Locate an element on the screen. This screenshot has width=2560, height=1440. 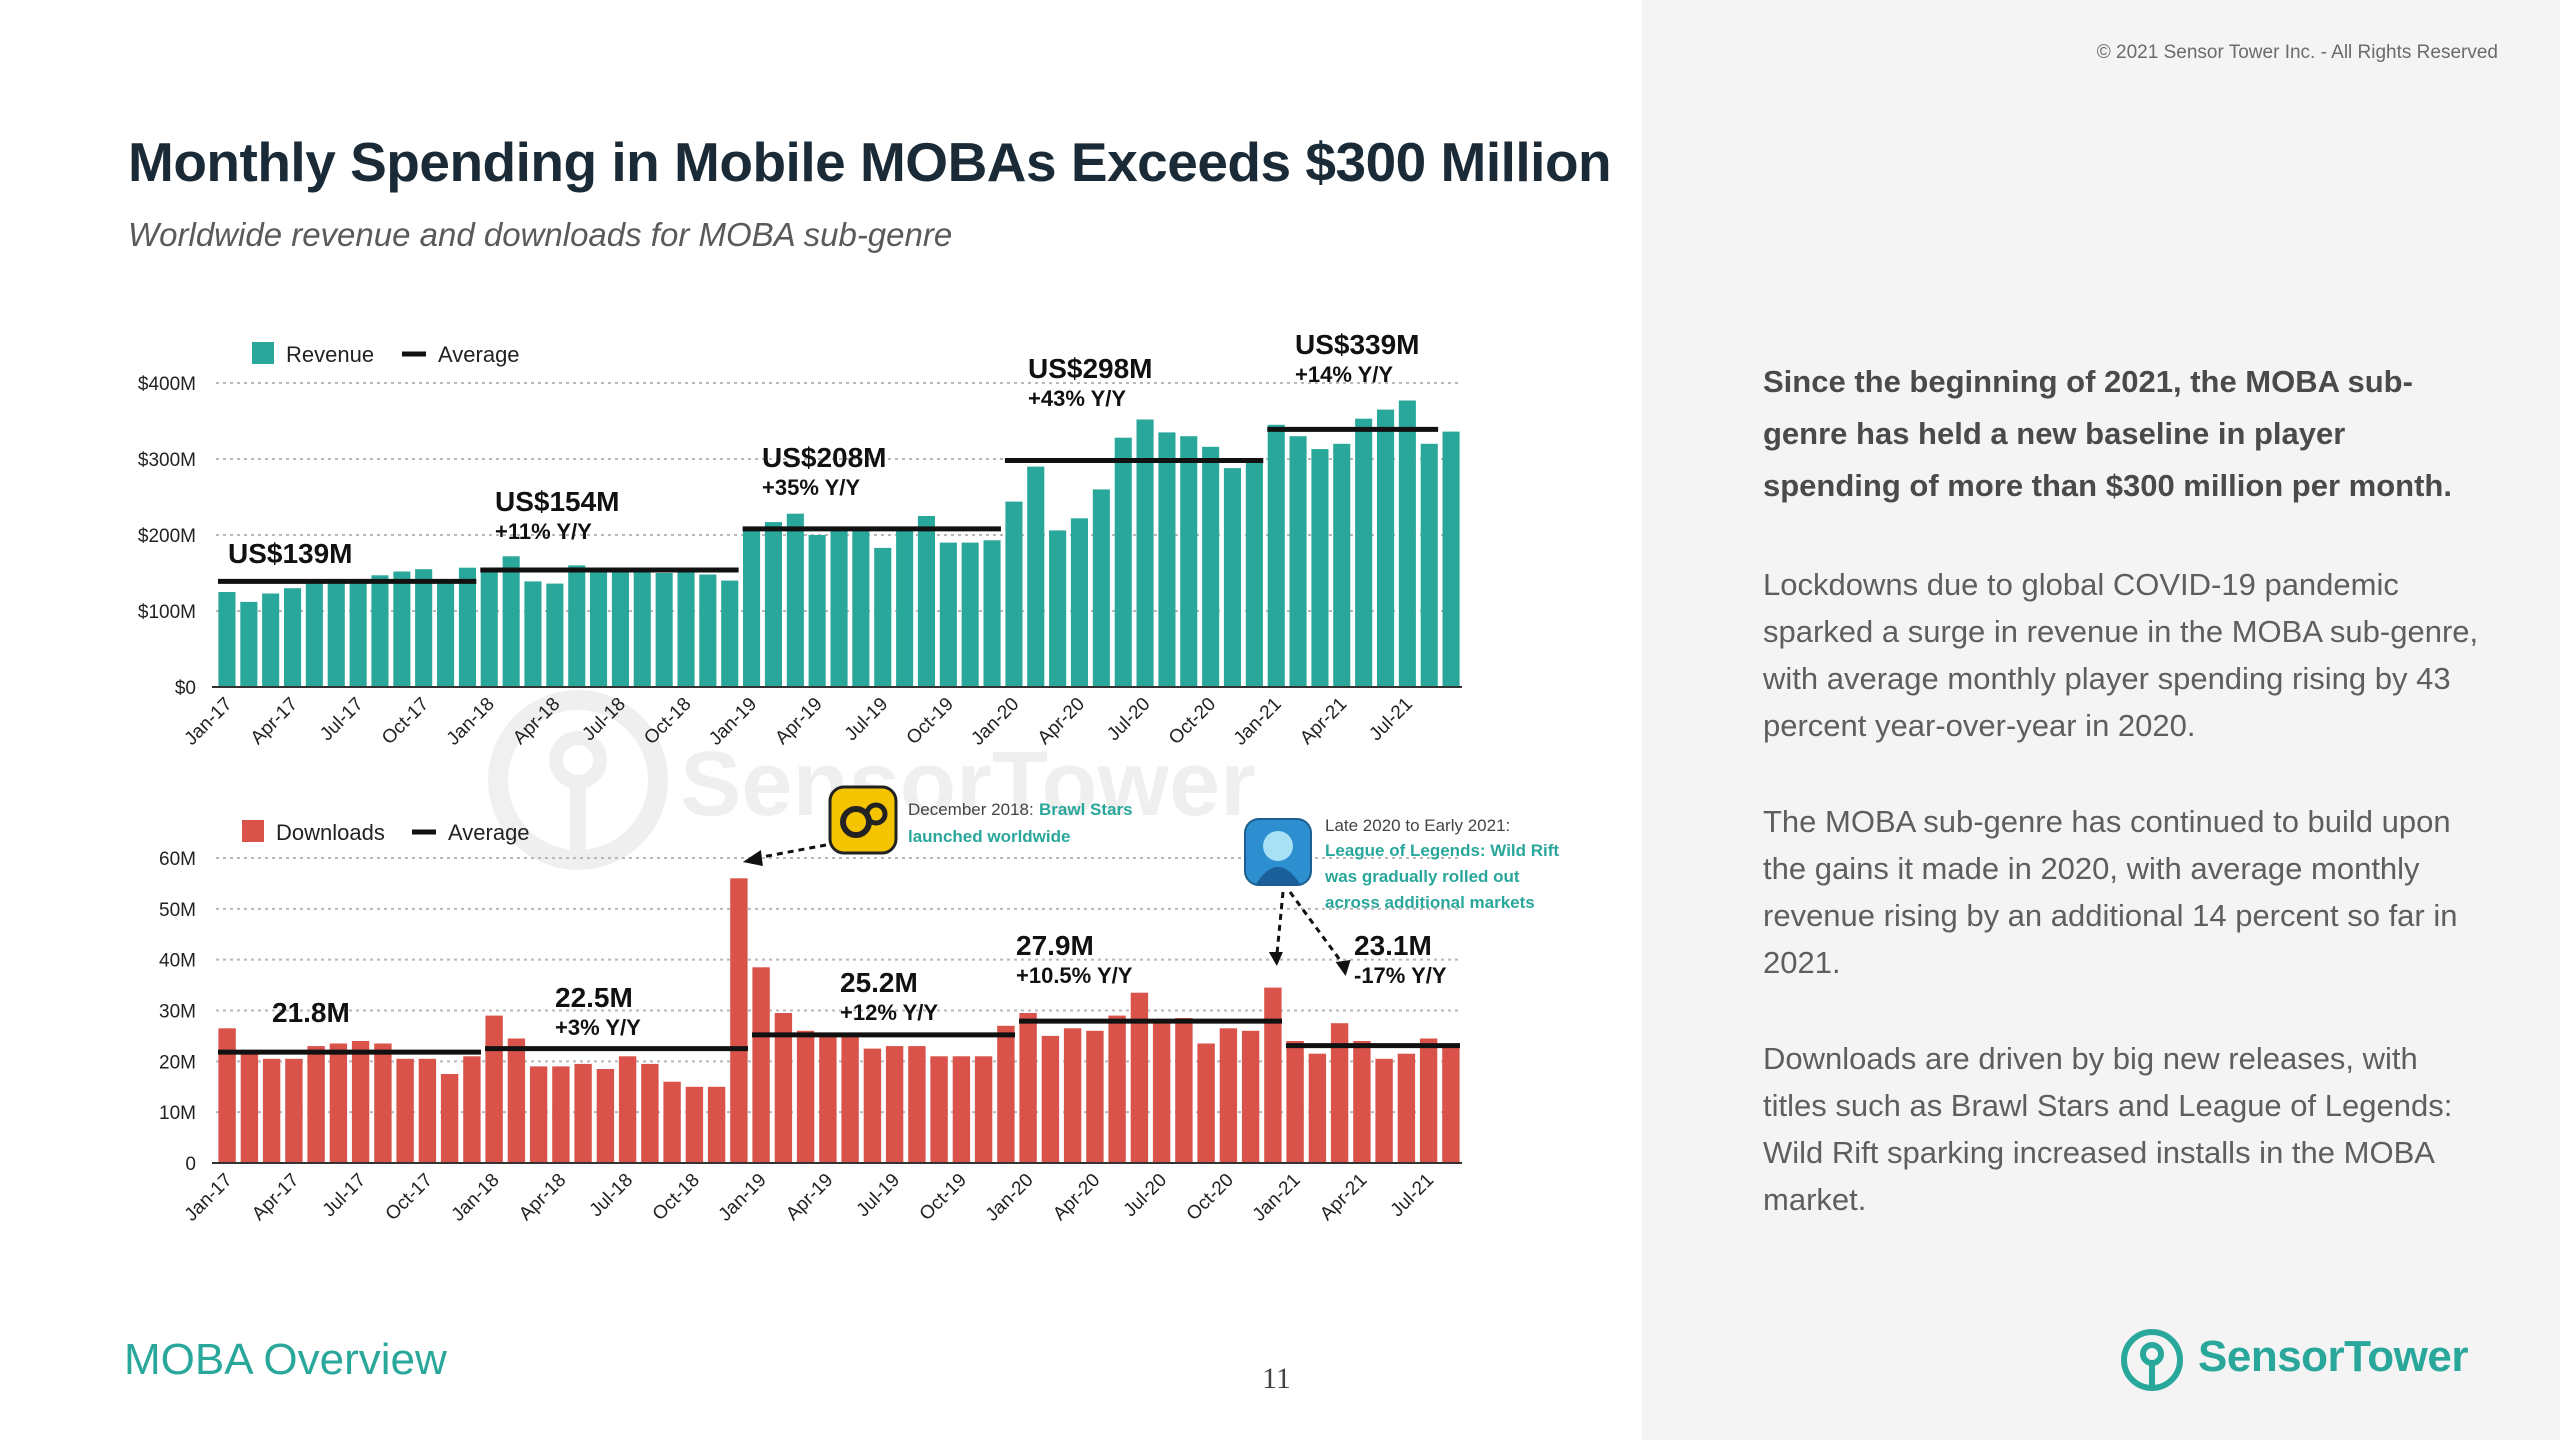
legend-average-label: Average is located at coordinates (489, 832).